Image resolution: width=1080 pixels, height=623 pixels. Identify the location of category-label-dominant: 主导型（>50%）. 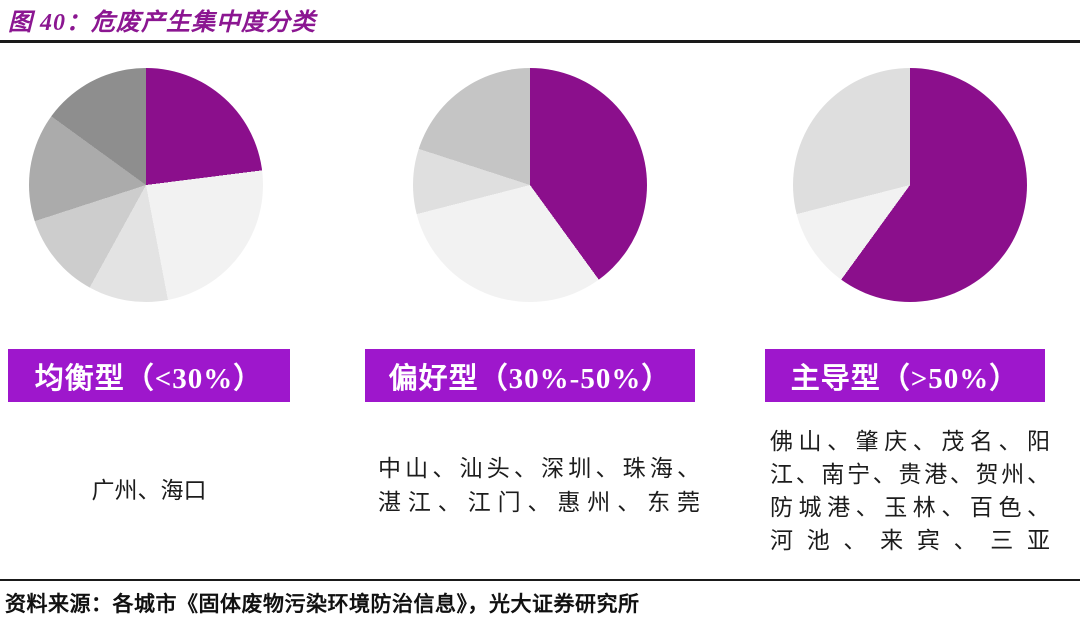
(905, 375).